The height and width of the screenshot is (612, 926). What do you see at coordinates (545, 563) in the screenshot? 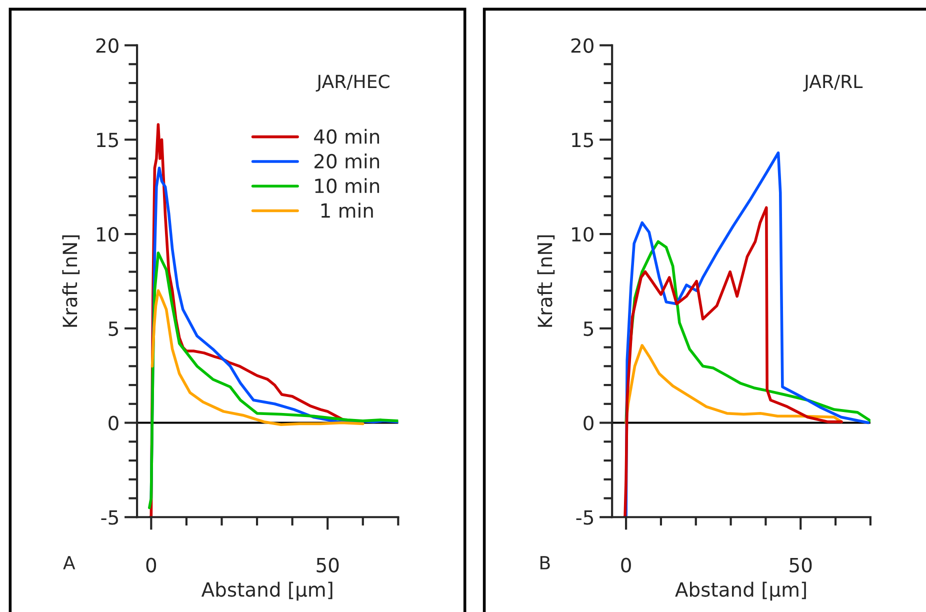
I see `text: B` at bounding box center [545, 563].